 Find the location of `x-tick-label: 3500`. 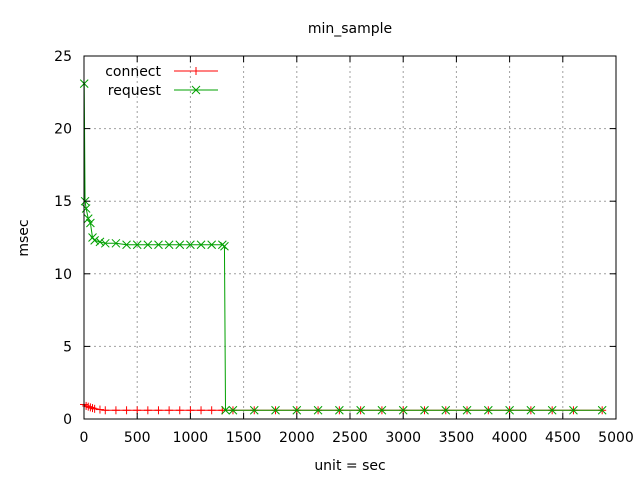

x-tick-label: 3500 is located at coordinates (457, 438).